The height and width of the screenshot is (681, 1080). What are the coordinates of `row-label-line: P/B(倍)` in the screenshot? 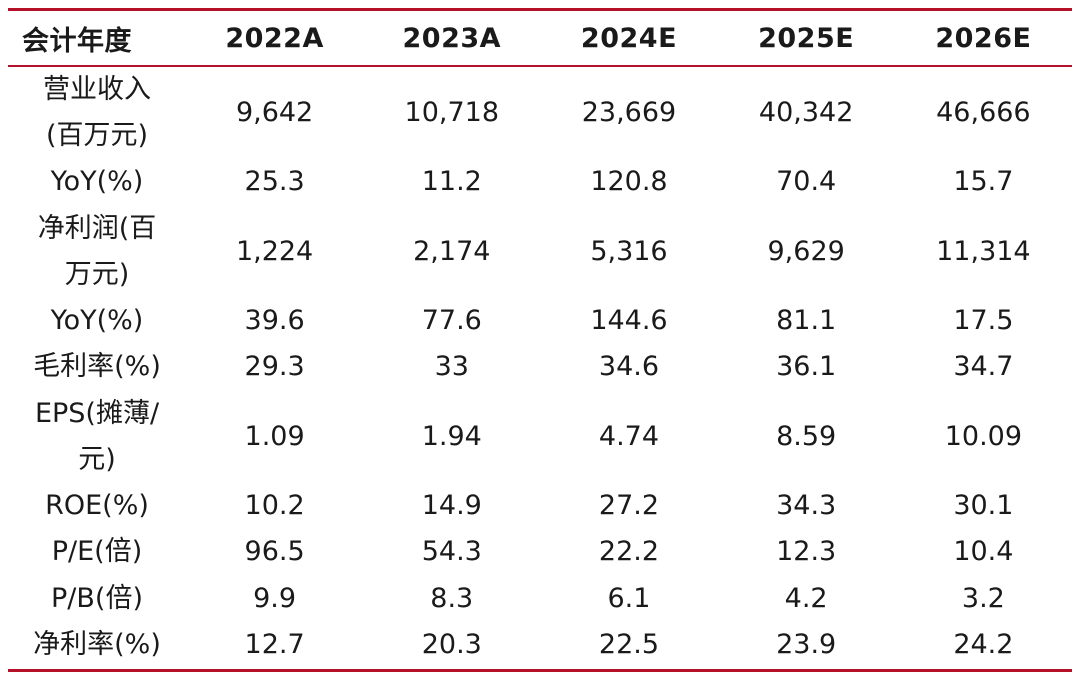 It's located at (97, 598).